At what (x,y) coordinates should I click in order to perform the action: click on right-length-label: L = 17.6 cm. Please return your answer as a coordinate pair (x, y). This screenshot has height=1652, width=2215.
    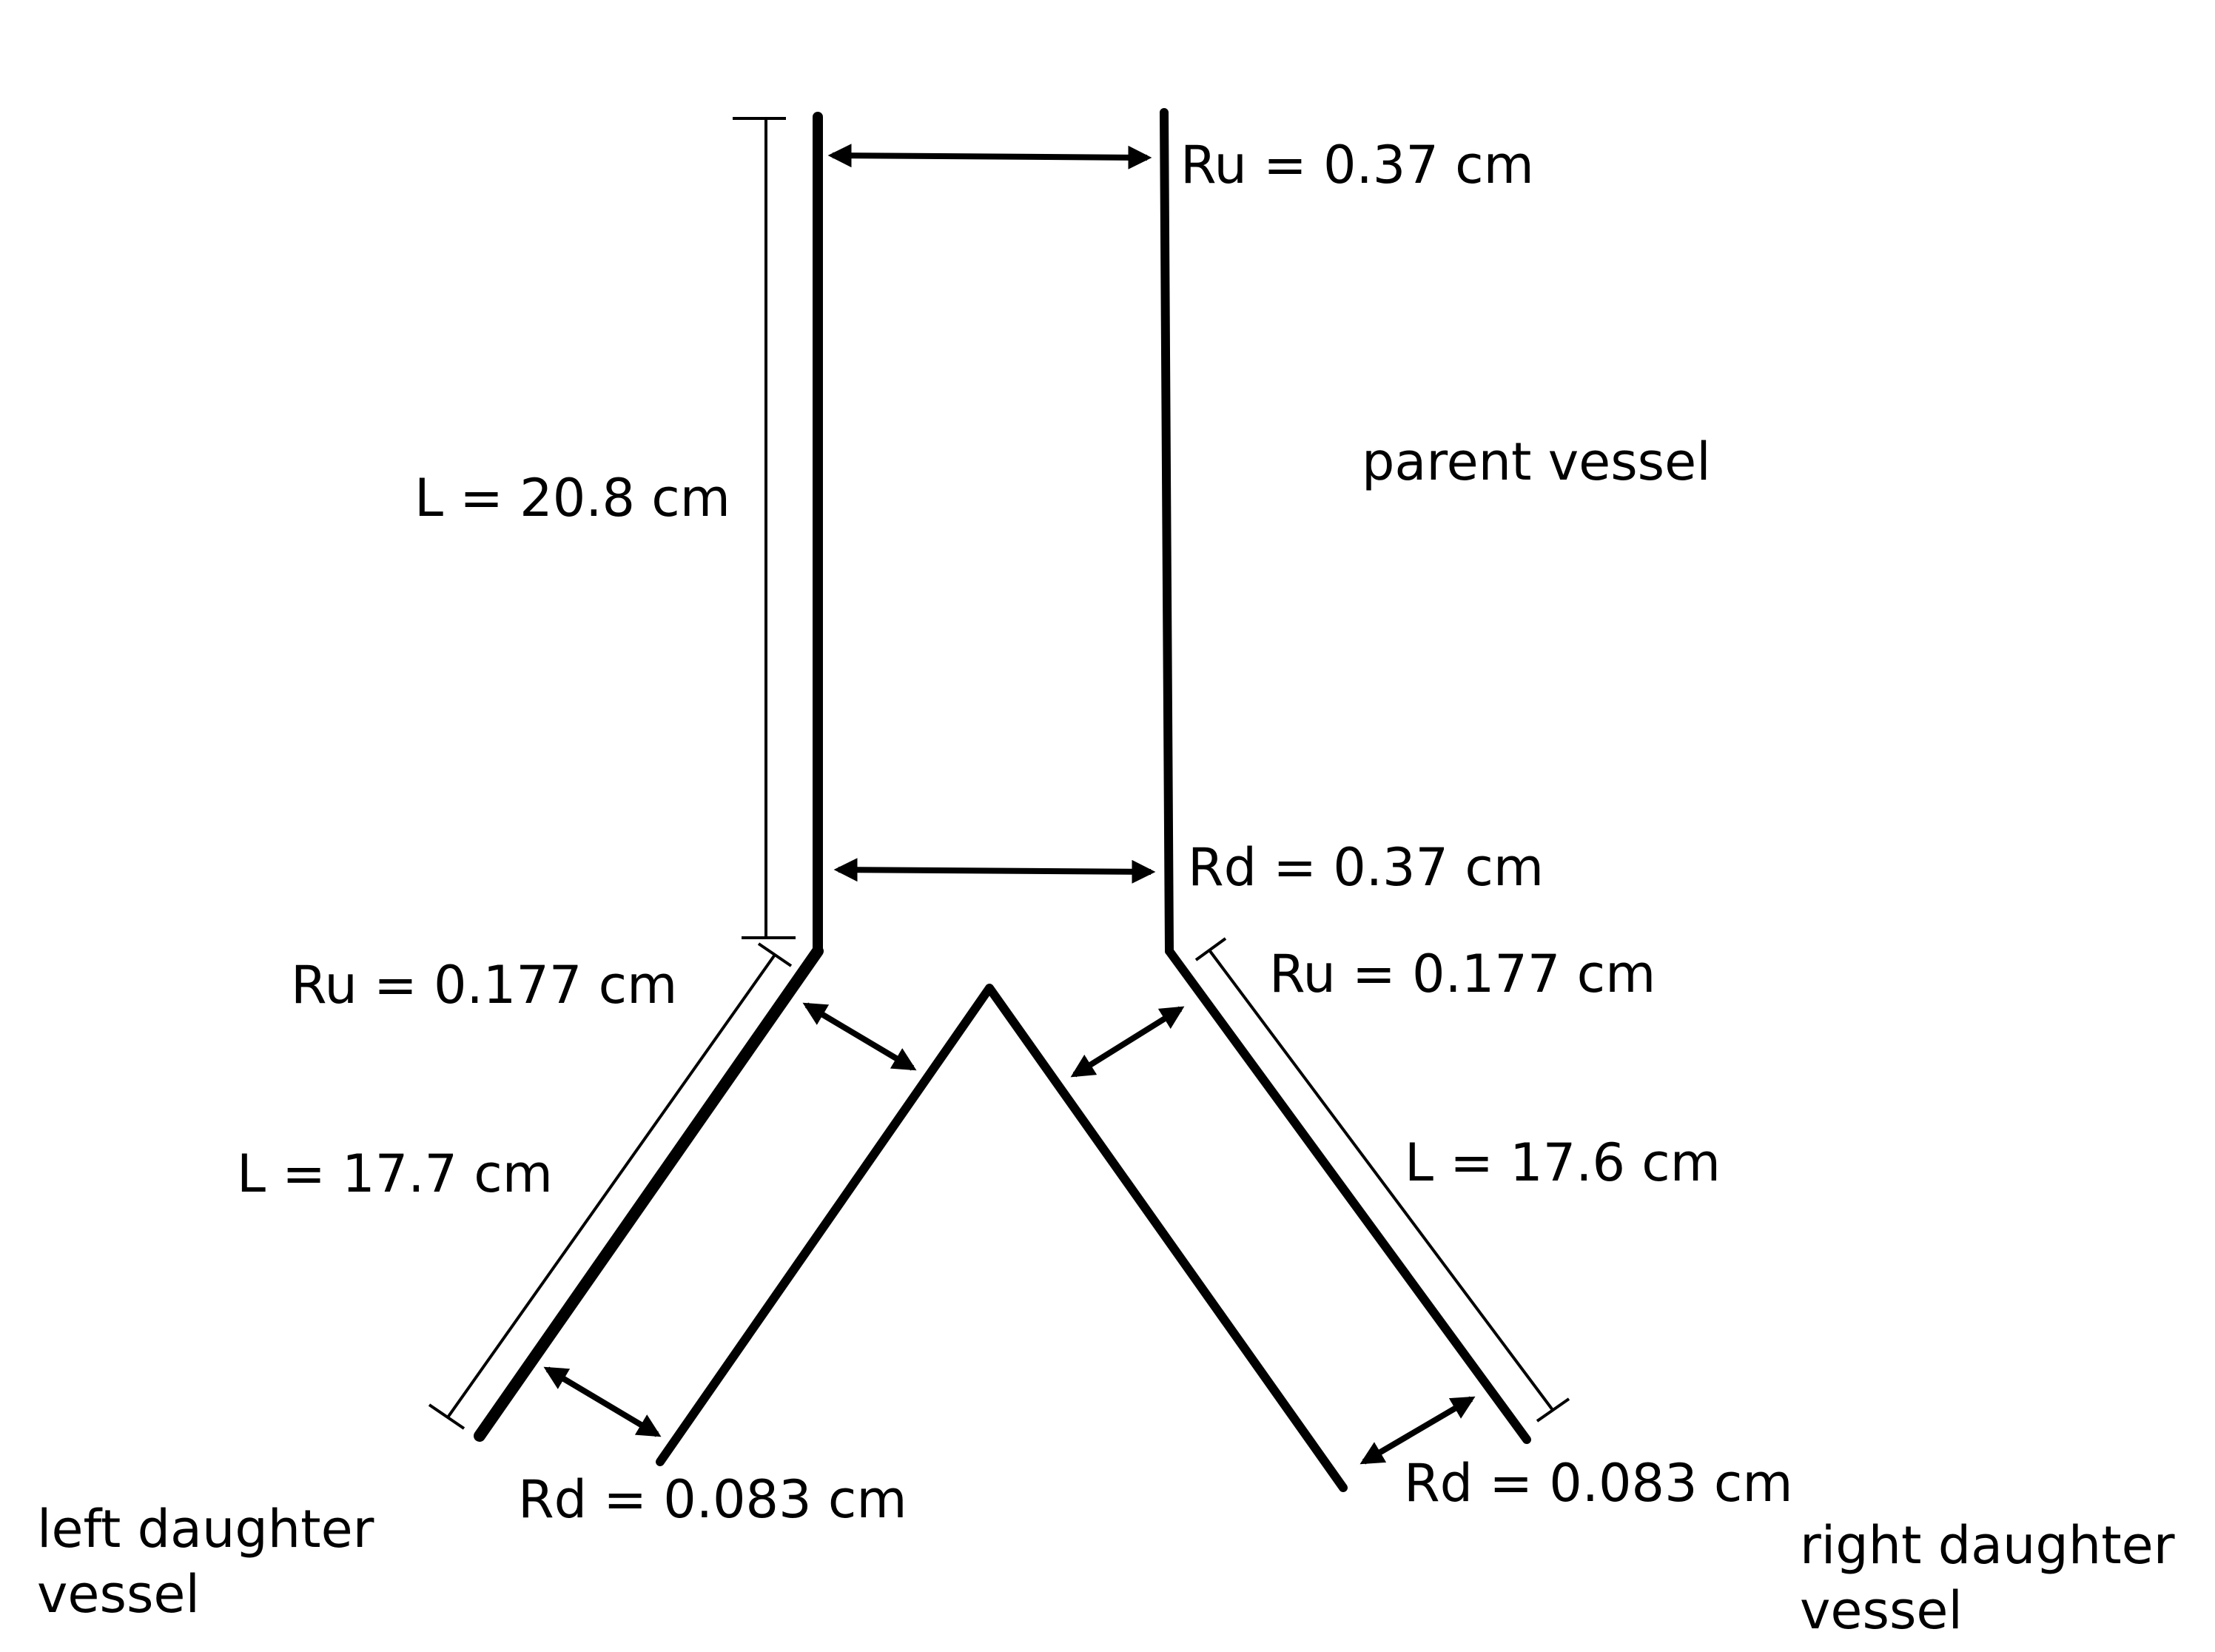
    Looking at the image, I should click on (1563, 1162).